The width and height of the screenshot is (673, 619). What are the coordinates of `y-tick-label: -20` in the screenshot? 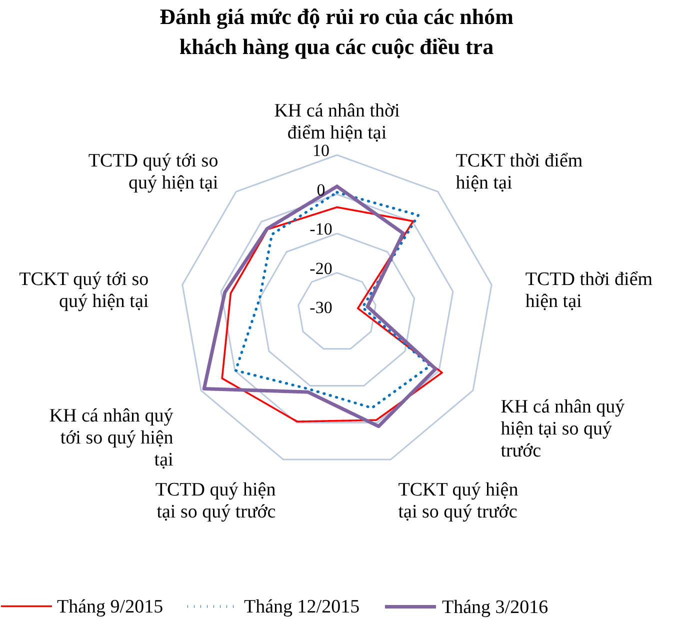 It's located at (321, 268).